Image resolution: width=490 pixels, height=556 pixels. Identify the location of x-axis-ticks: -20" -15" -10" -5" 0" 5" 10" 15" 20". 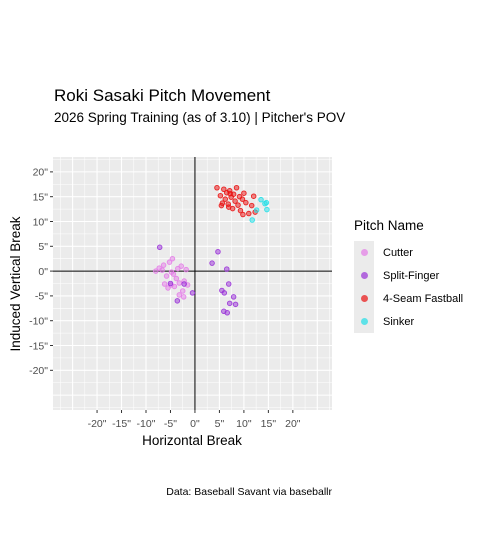
(194, 420).